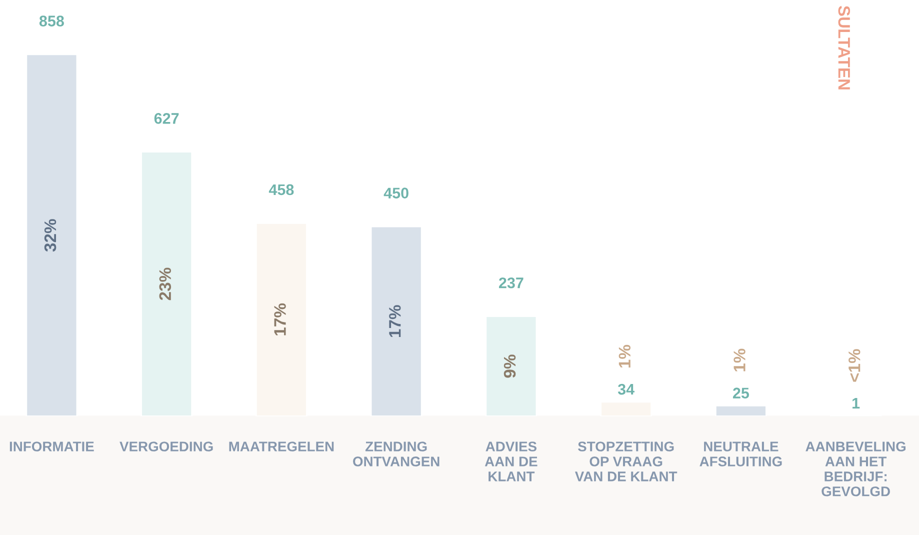 The image size is (919, 535). Describe the element at coordinates (396, 193) in the screenshot. I see `data-label: 450` at that location.